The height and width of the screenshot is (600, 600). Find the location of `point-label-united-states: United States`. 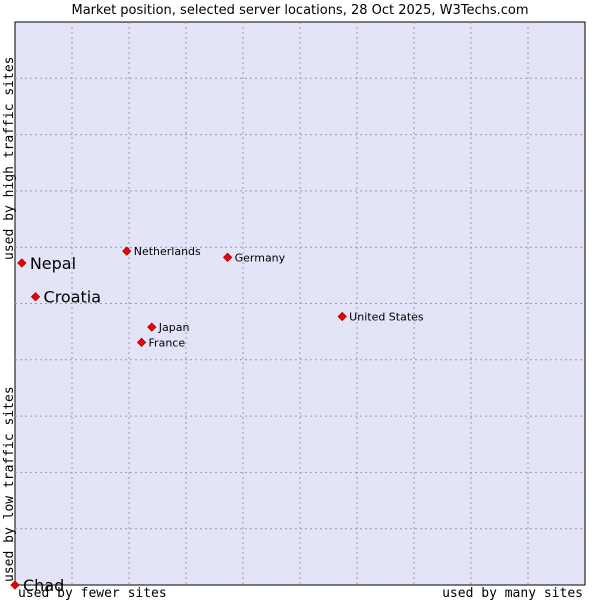

point-label-united-states: United States is located at coordinates (386, 316).